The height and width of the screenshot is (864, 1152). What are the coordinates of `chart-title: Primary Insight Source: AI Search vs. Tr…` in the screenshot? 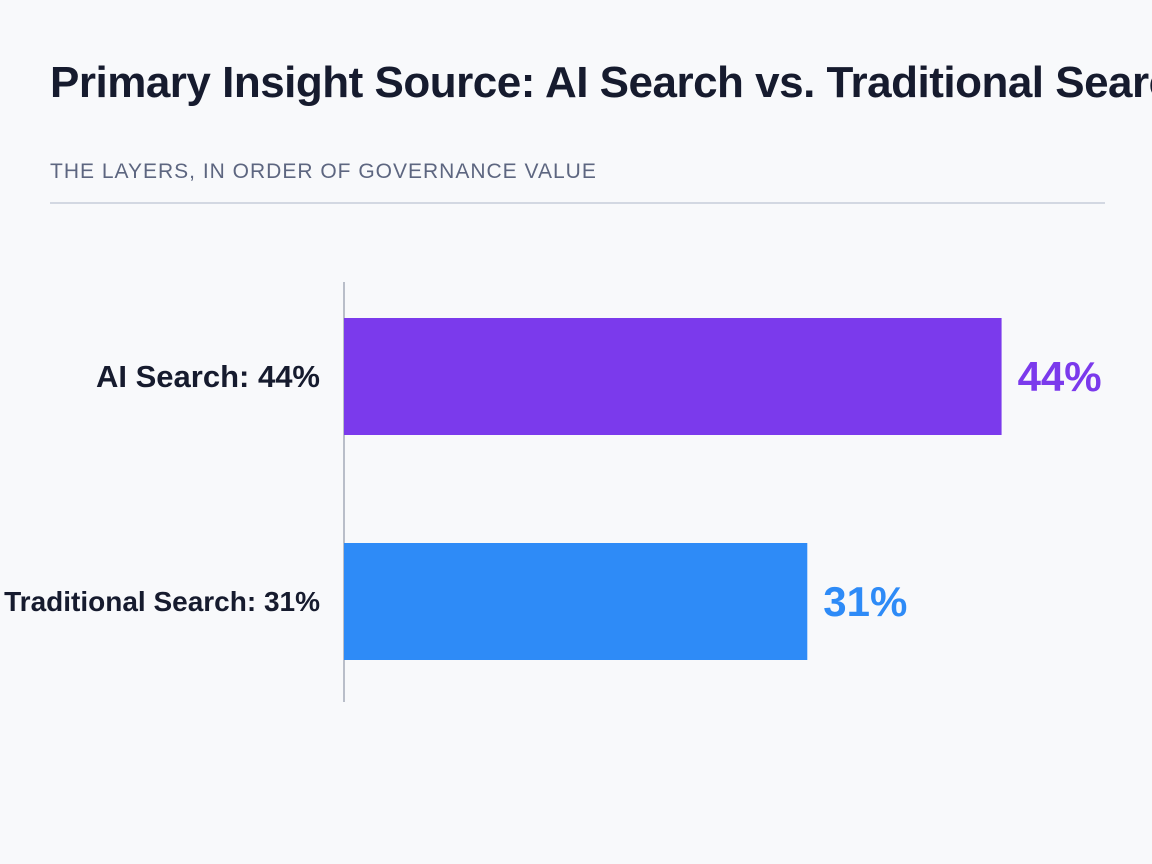 It's located at (601, 82).